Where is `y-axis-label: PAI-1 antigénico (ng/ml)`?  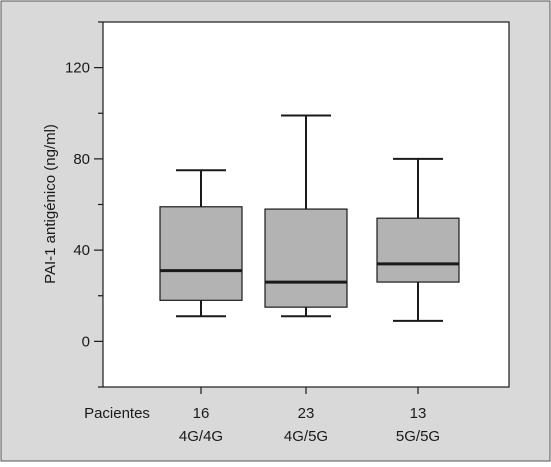 y-axis-label: PAI-1 antigénico (ng/ml) is located at coordinates (50, 204).